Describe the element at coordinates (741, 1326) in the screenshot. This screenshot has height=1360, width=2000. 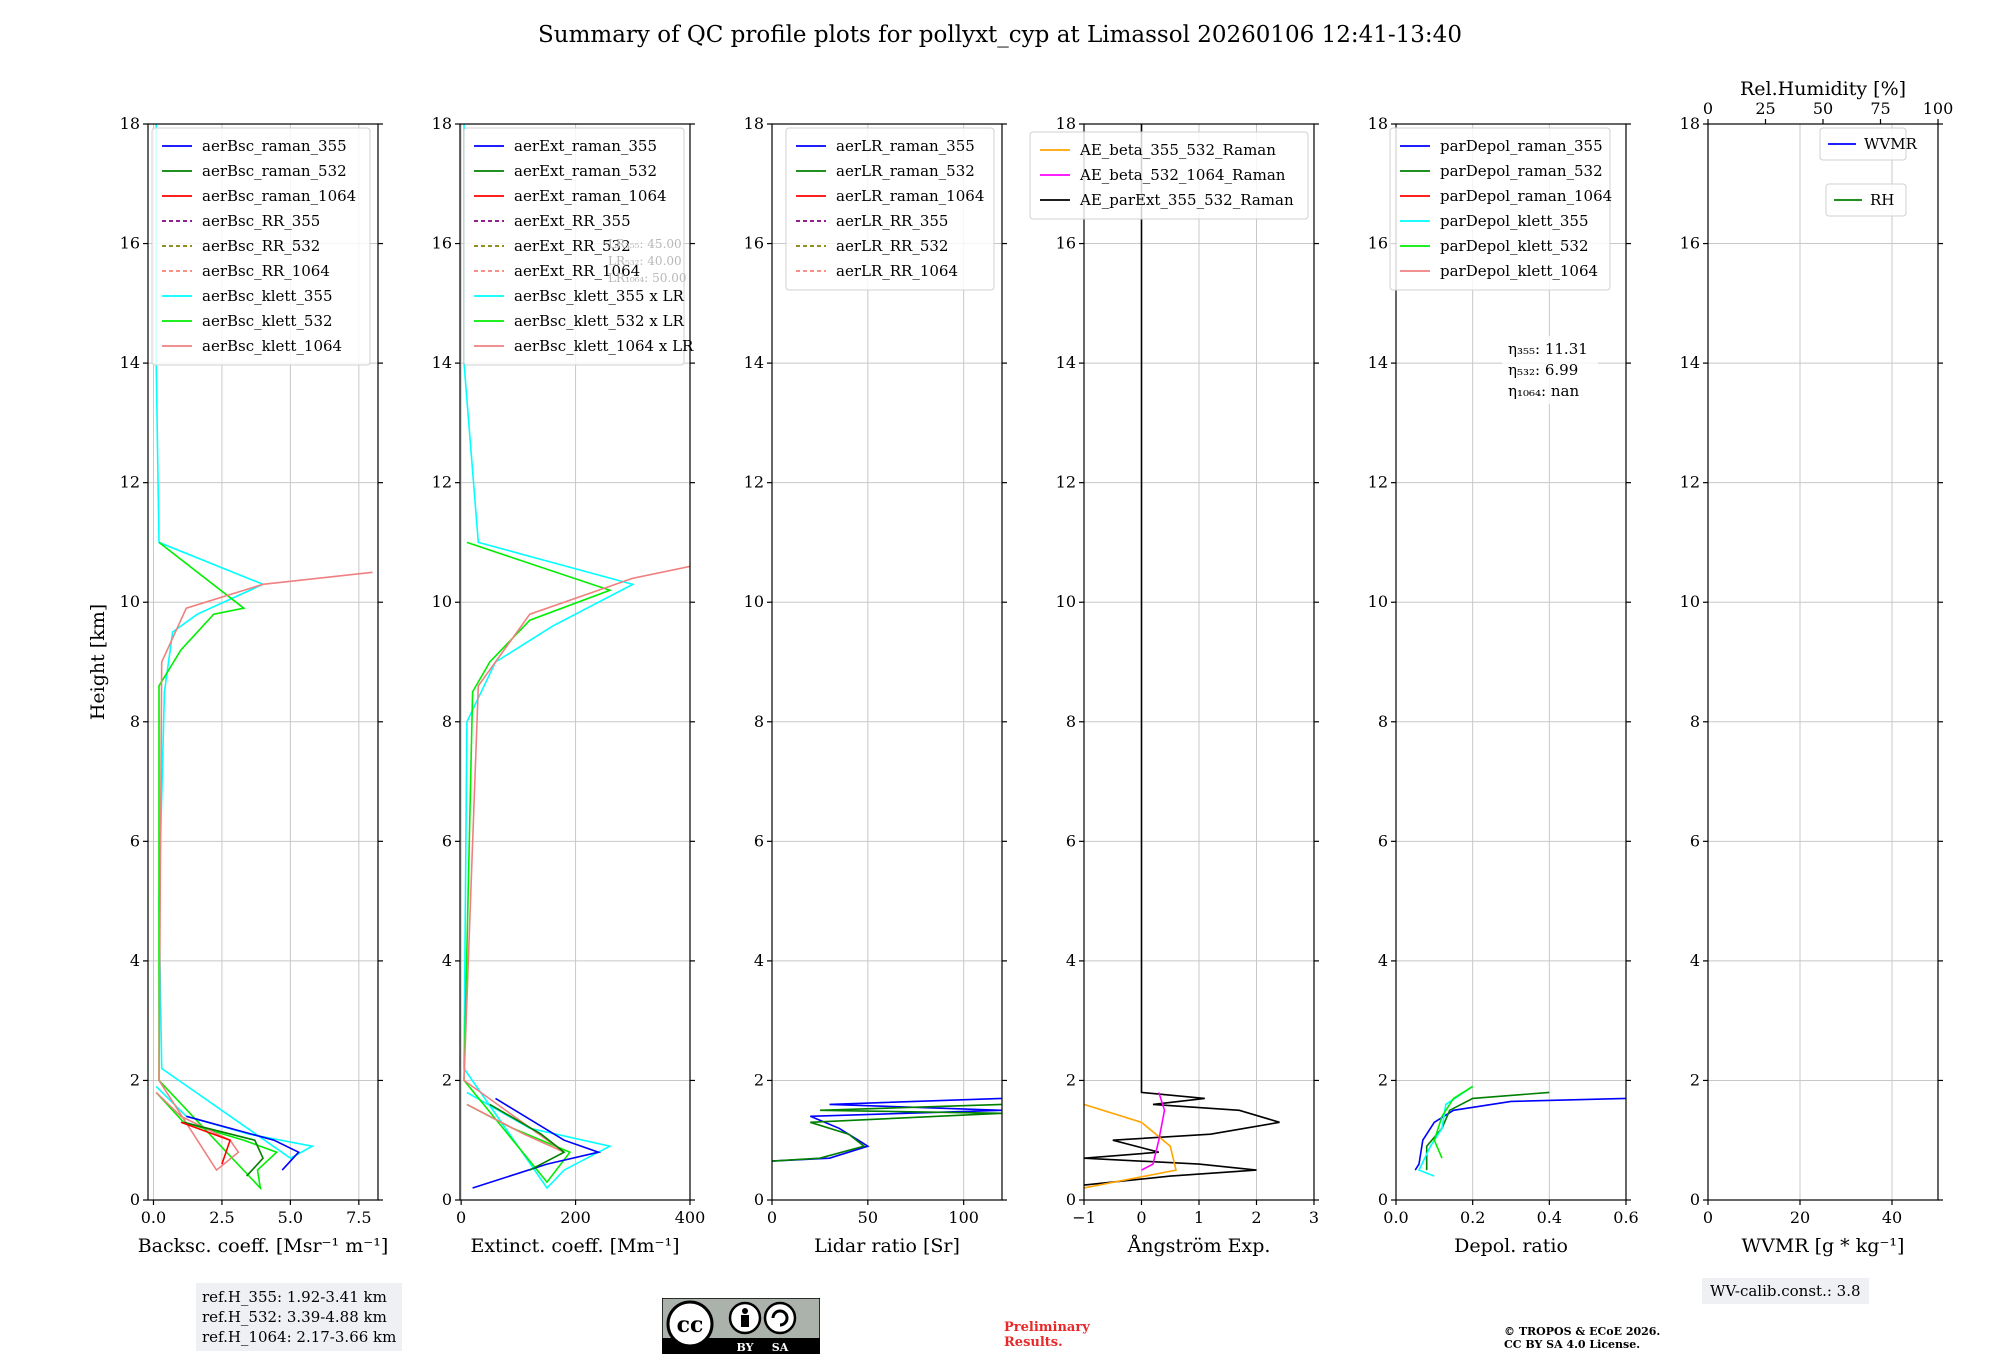
I see `cc-by-sa-license-badge: cc BY SA` at that location.